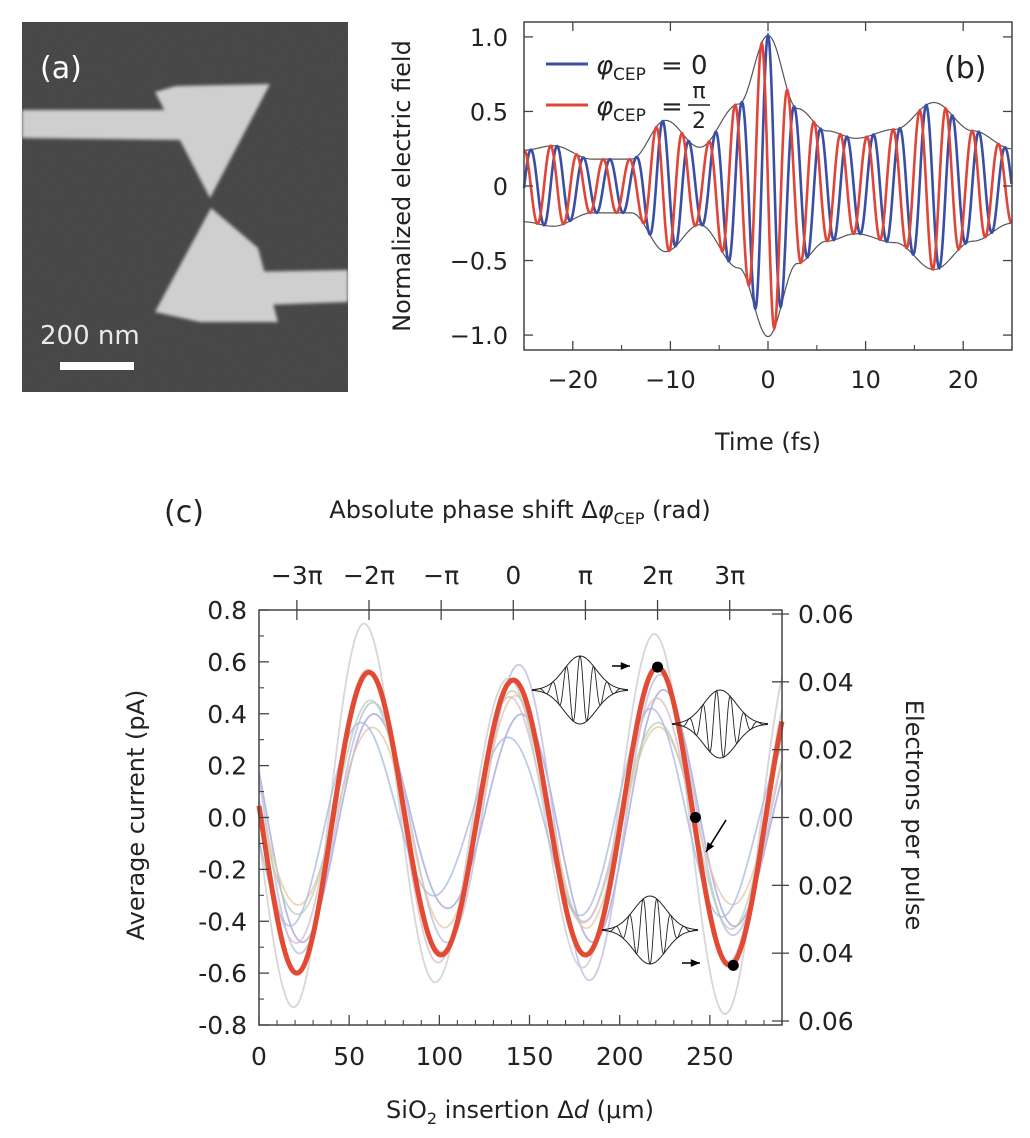  What do you see at coordinates (572, 380) in the screenshot?
I see `b-x-tick-label: −20` at bounding box center [572, 380].